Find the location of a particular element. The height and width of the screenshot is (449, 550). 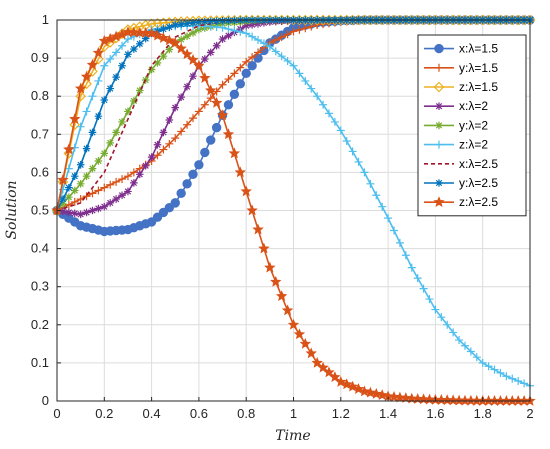

x-tick-label: 0.2 is located at coordinates (104, 413).